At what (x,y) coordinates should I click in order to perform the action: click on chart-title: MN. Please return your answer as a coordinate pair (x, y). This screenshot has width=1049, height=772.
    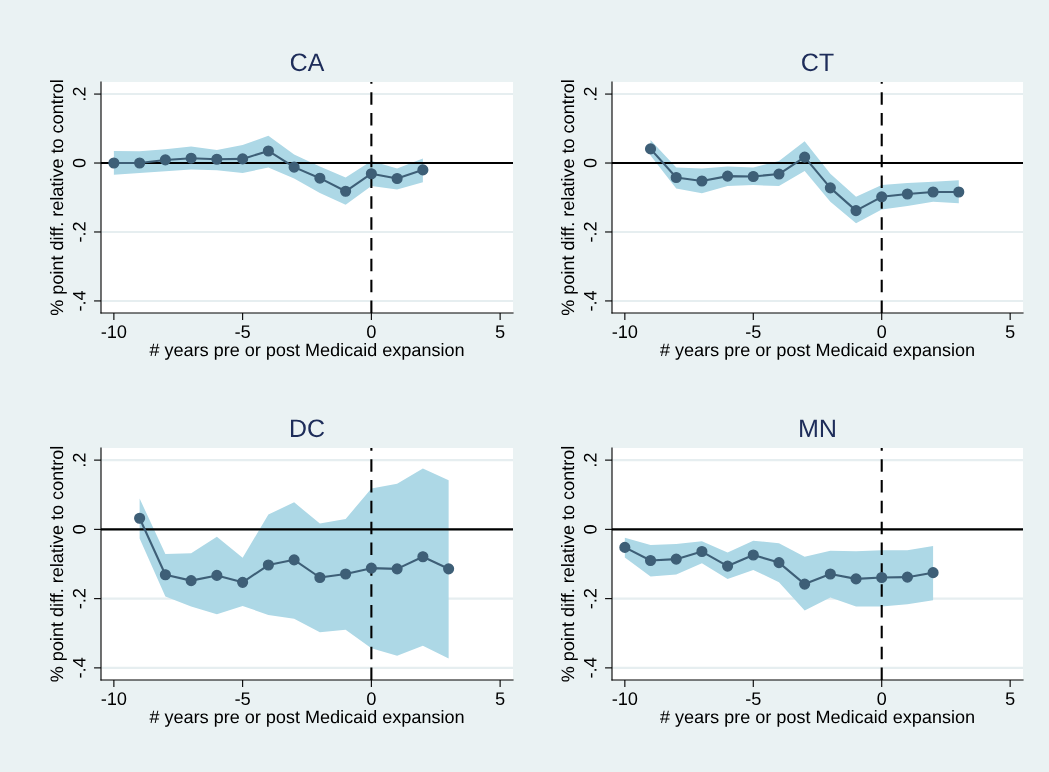
    Looking at the image, I should click on (817, 428).